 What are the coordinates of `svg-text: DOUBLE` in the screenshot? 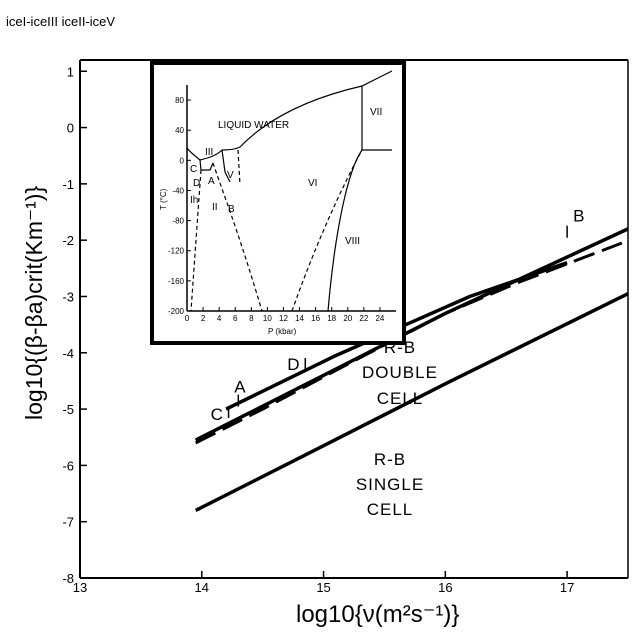 It's located at (400, 372).